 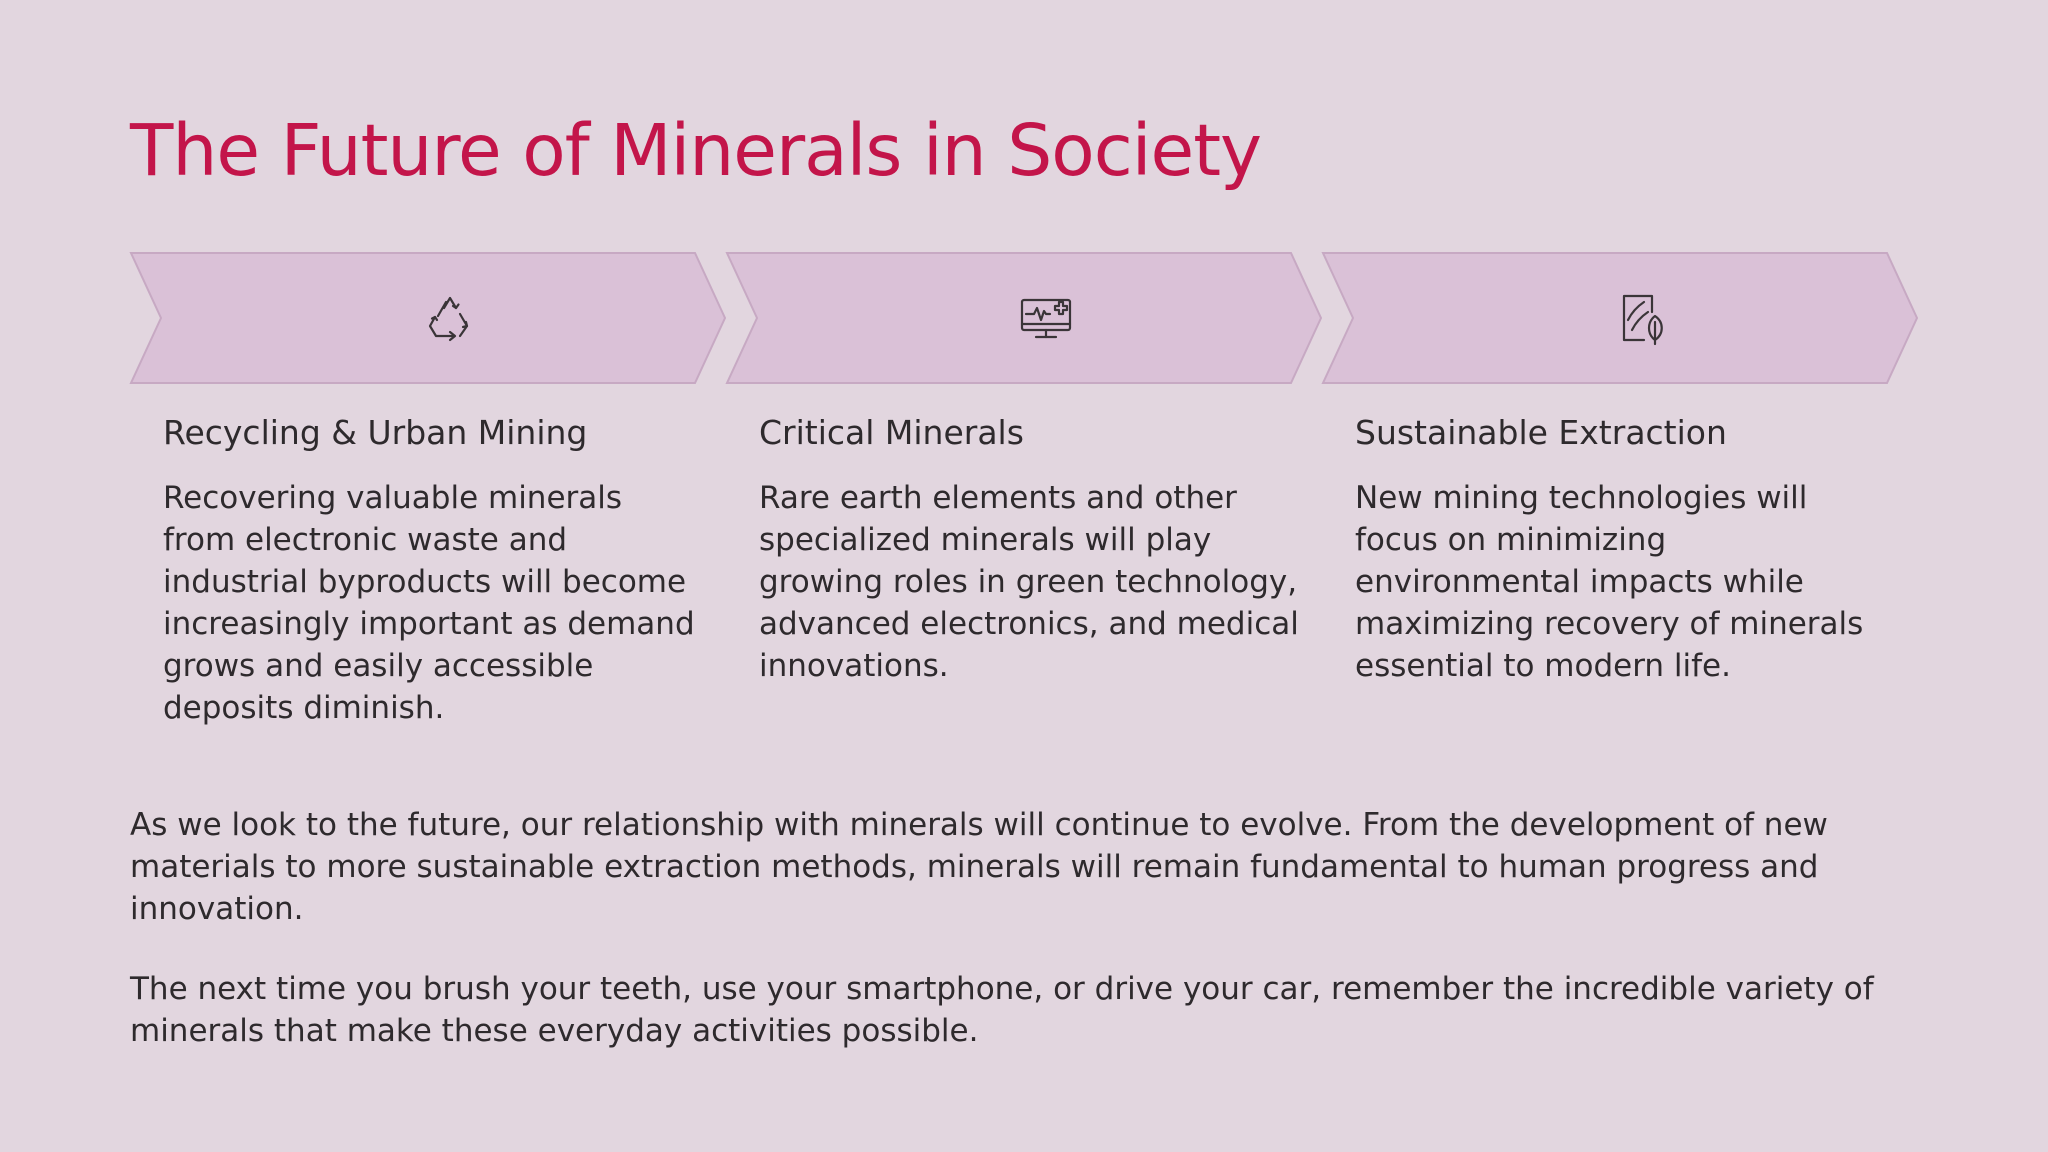 I want to click on medical-monitor-icon, so click(x=1046, y=318).